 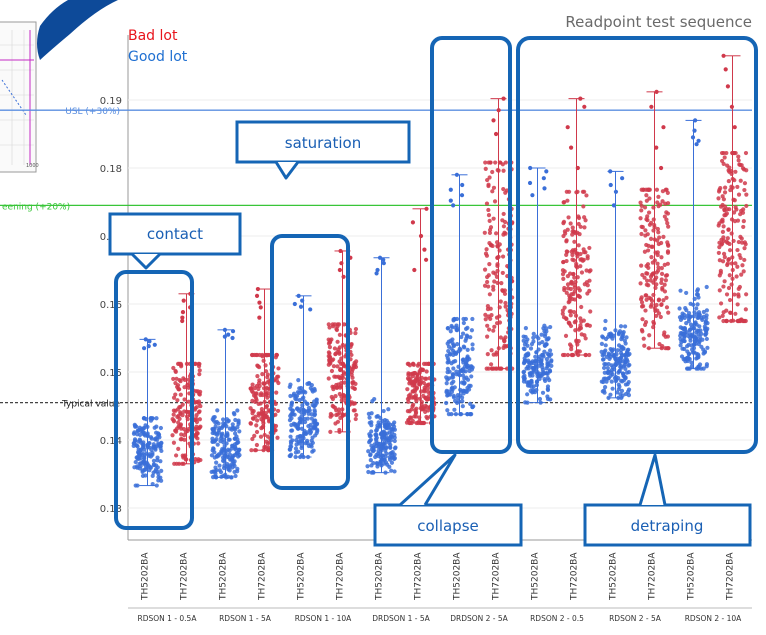 What do you see at coordinates (419, 576) in the screenshot?
I see `x-tick-label: TH7202BA` at bounding box center [419, 576].